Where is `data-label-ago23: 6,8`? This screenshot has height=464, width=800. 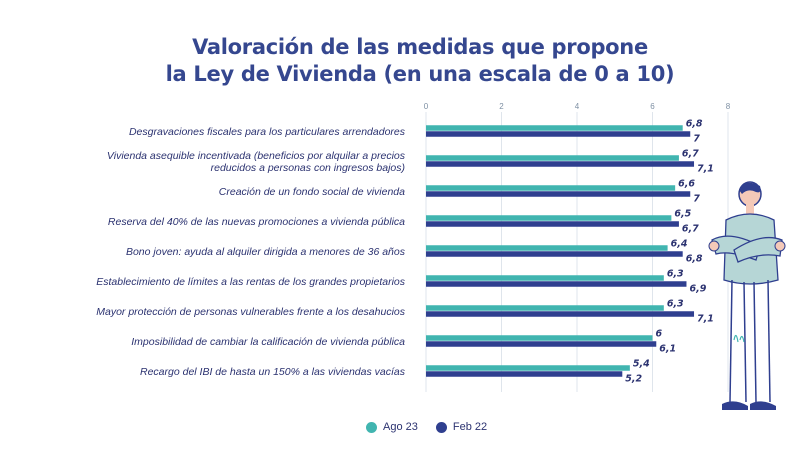 data-label-ago23: 6,8 is located at coordinates (694, 123).